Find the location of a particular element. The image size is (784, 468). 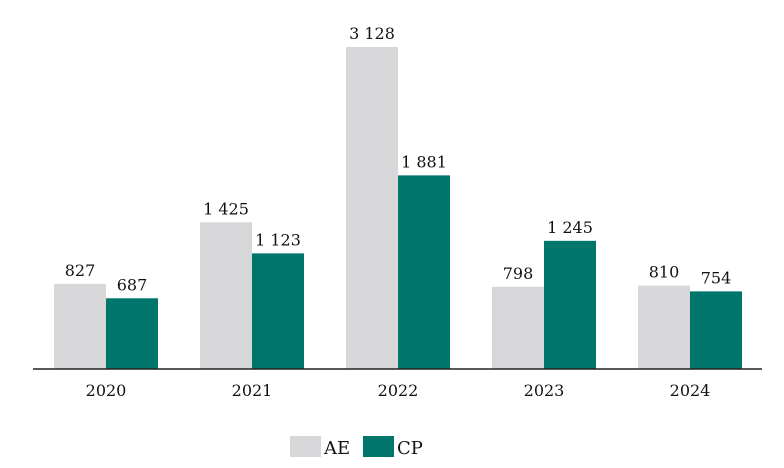

bar-cp-2022 is located at coordinates (424, 272).